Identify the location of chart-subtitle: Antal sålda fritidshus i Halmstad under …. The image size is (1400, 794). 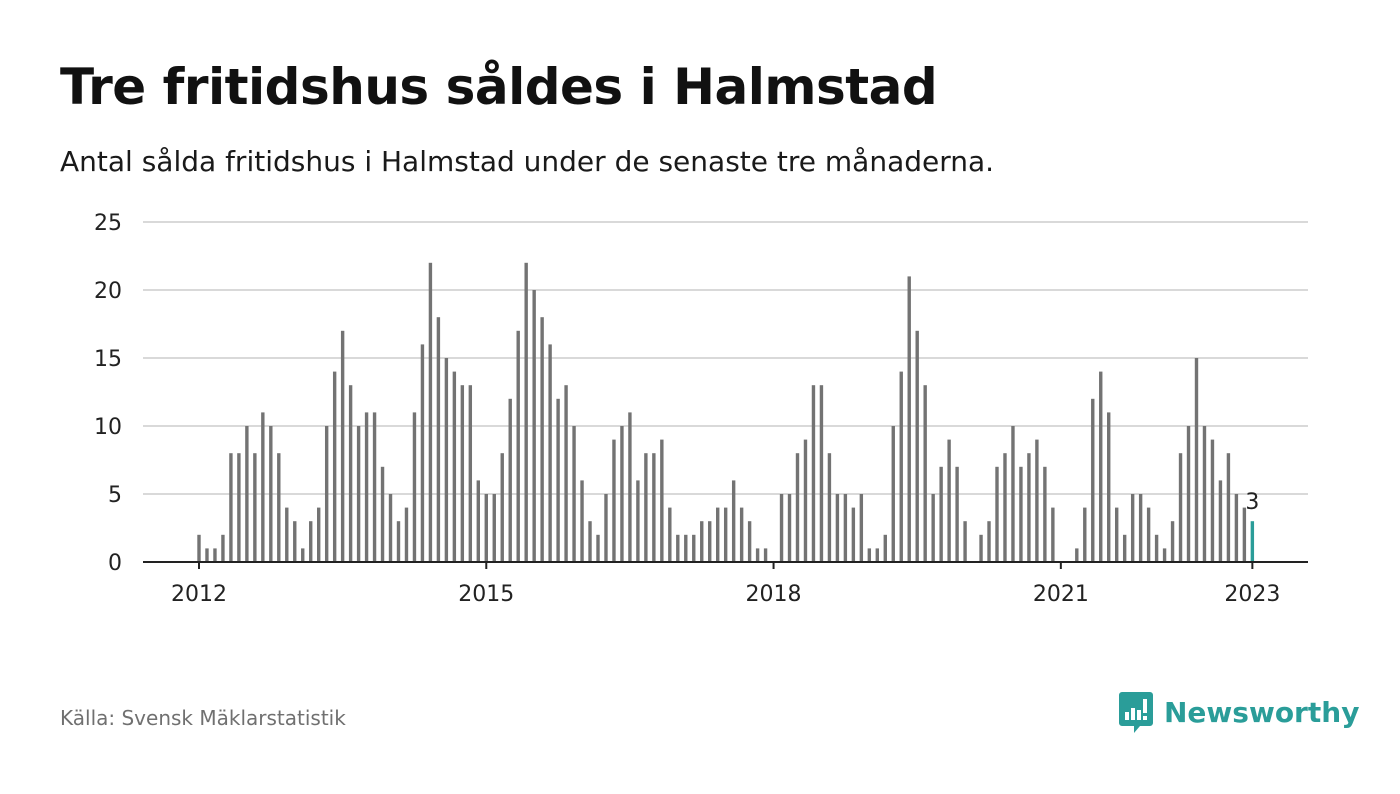
(527, 161).